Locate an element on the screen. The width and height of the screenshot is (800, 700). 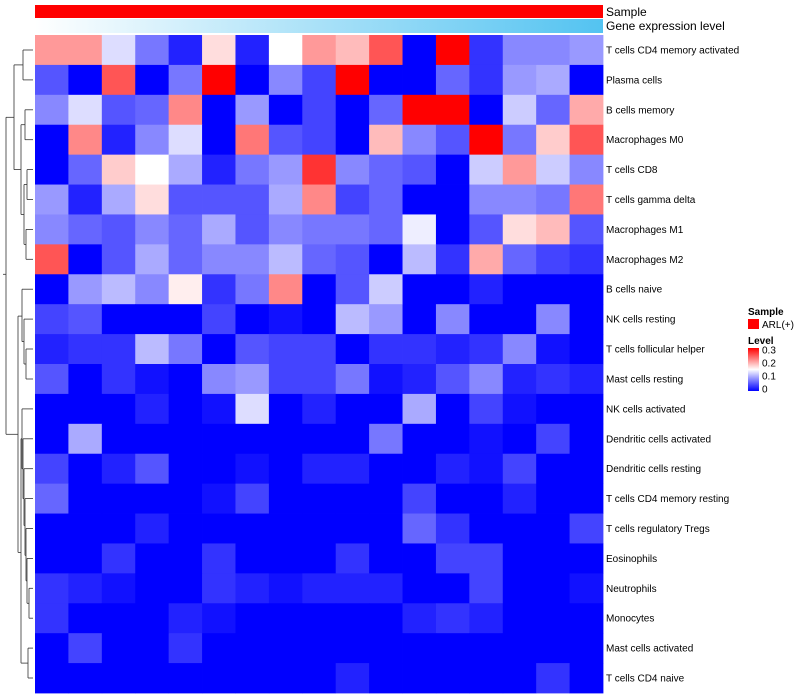
row-dendrogram is located at coordinates (18, 364).